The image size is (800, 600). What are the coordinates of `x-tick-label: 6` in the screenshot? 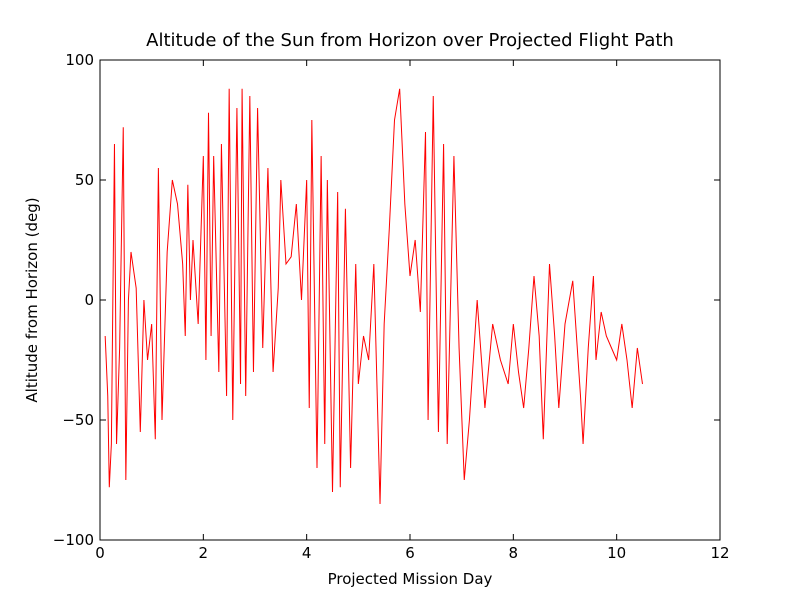 It's located at (410, 553).